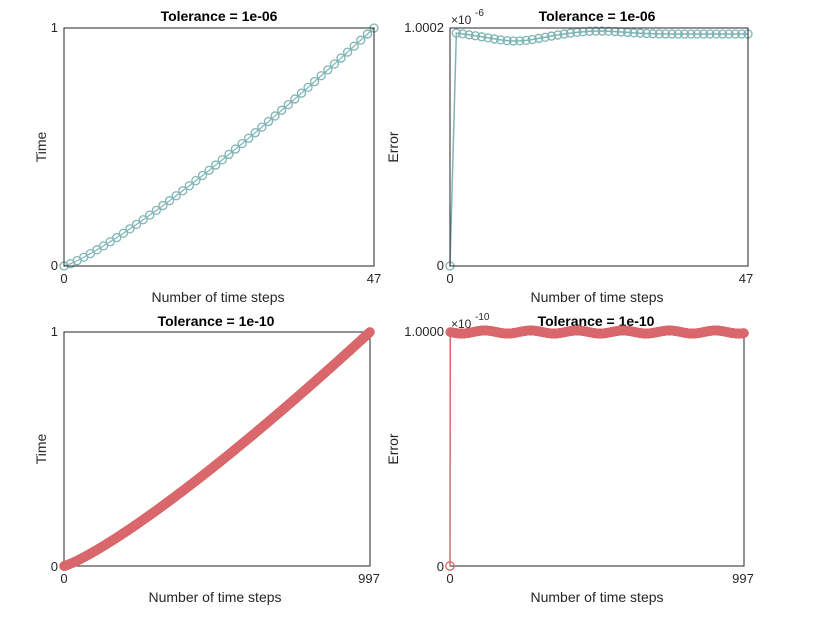 This screenshot has width=827, height=625. I want to click on y-exponent-power: -10, so click(482, 317).